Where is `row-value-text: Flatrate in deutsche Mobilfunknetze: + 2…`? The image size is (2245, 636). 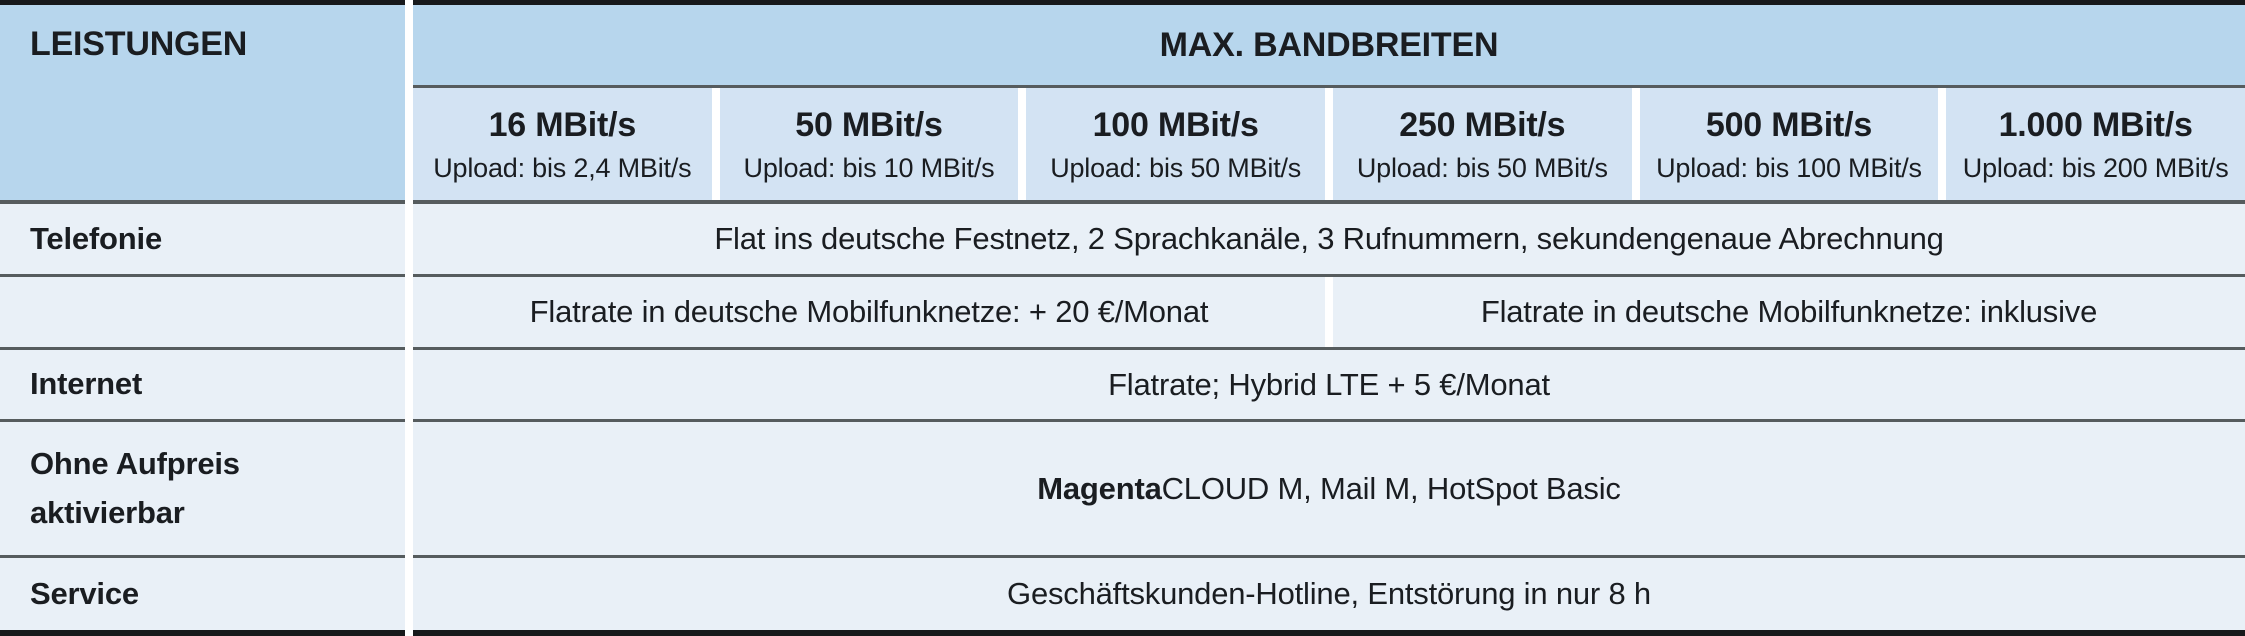 row-value-text: Flatrate in deutsche Mobilfunknetze: + 2… is located at coordinates (869, 311).